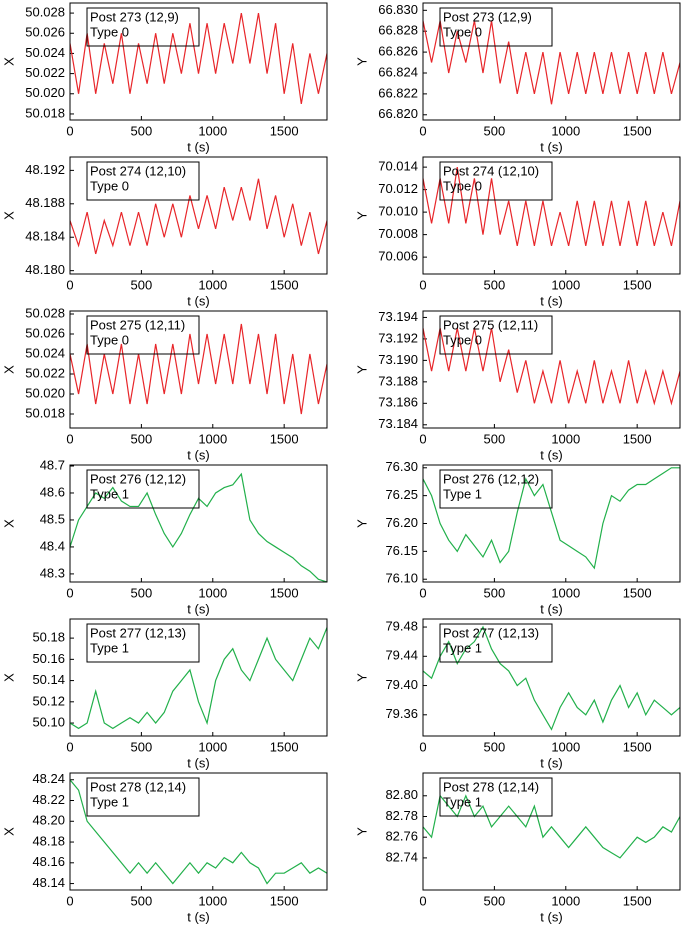 The height and width of the screenshot is (929, 682). What do you see at coordinates (401, 550) in the screenshot?
I see `y-tick-label: 76.15` at bounding box center [401, 550].